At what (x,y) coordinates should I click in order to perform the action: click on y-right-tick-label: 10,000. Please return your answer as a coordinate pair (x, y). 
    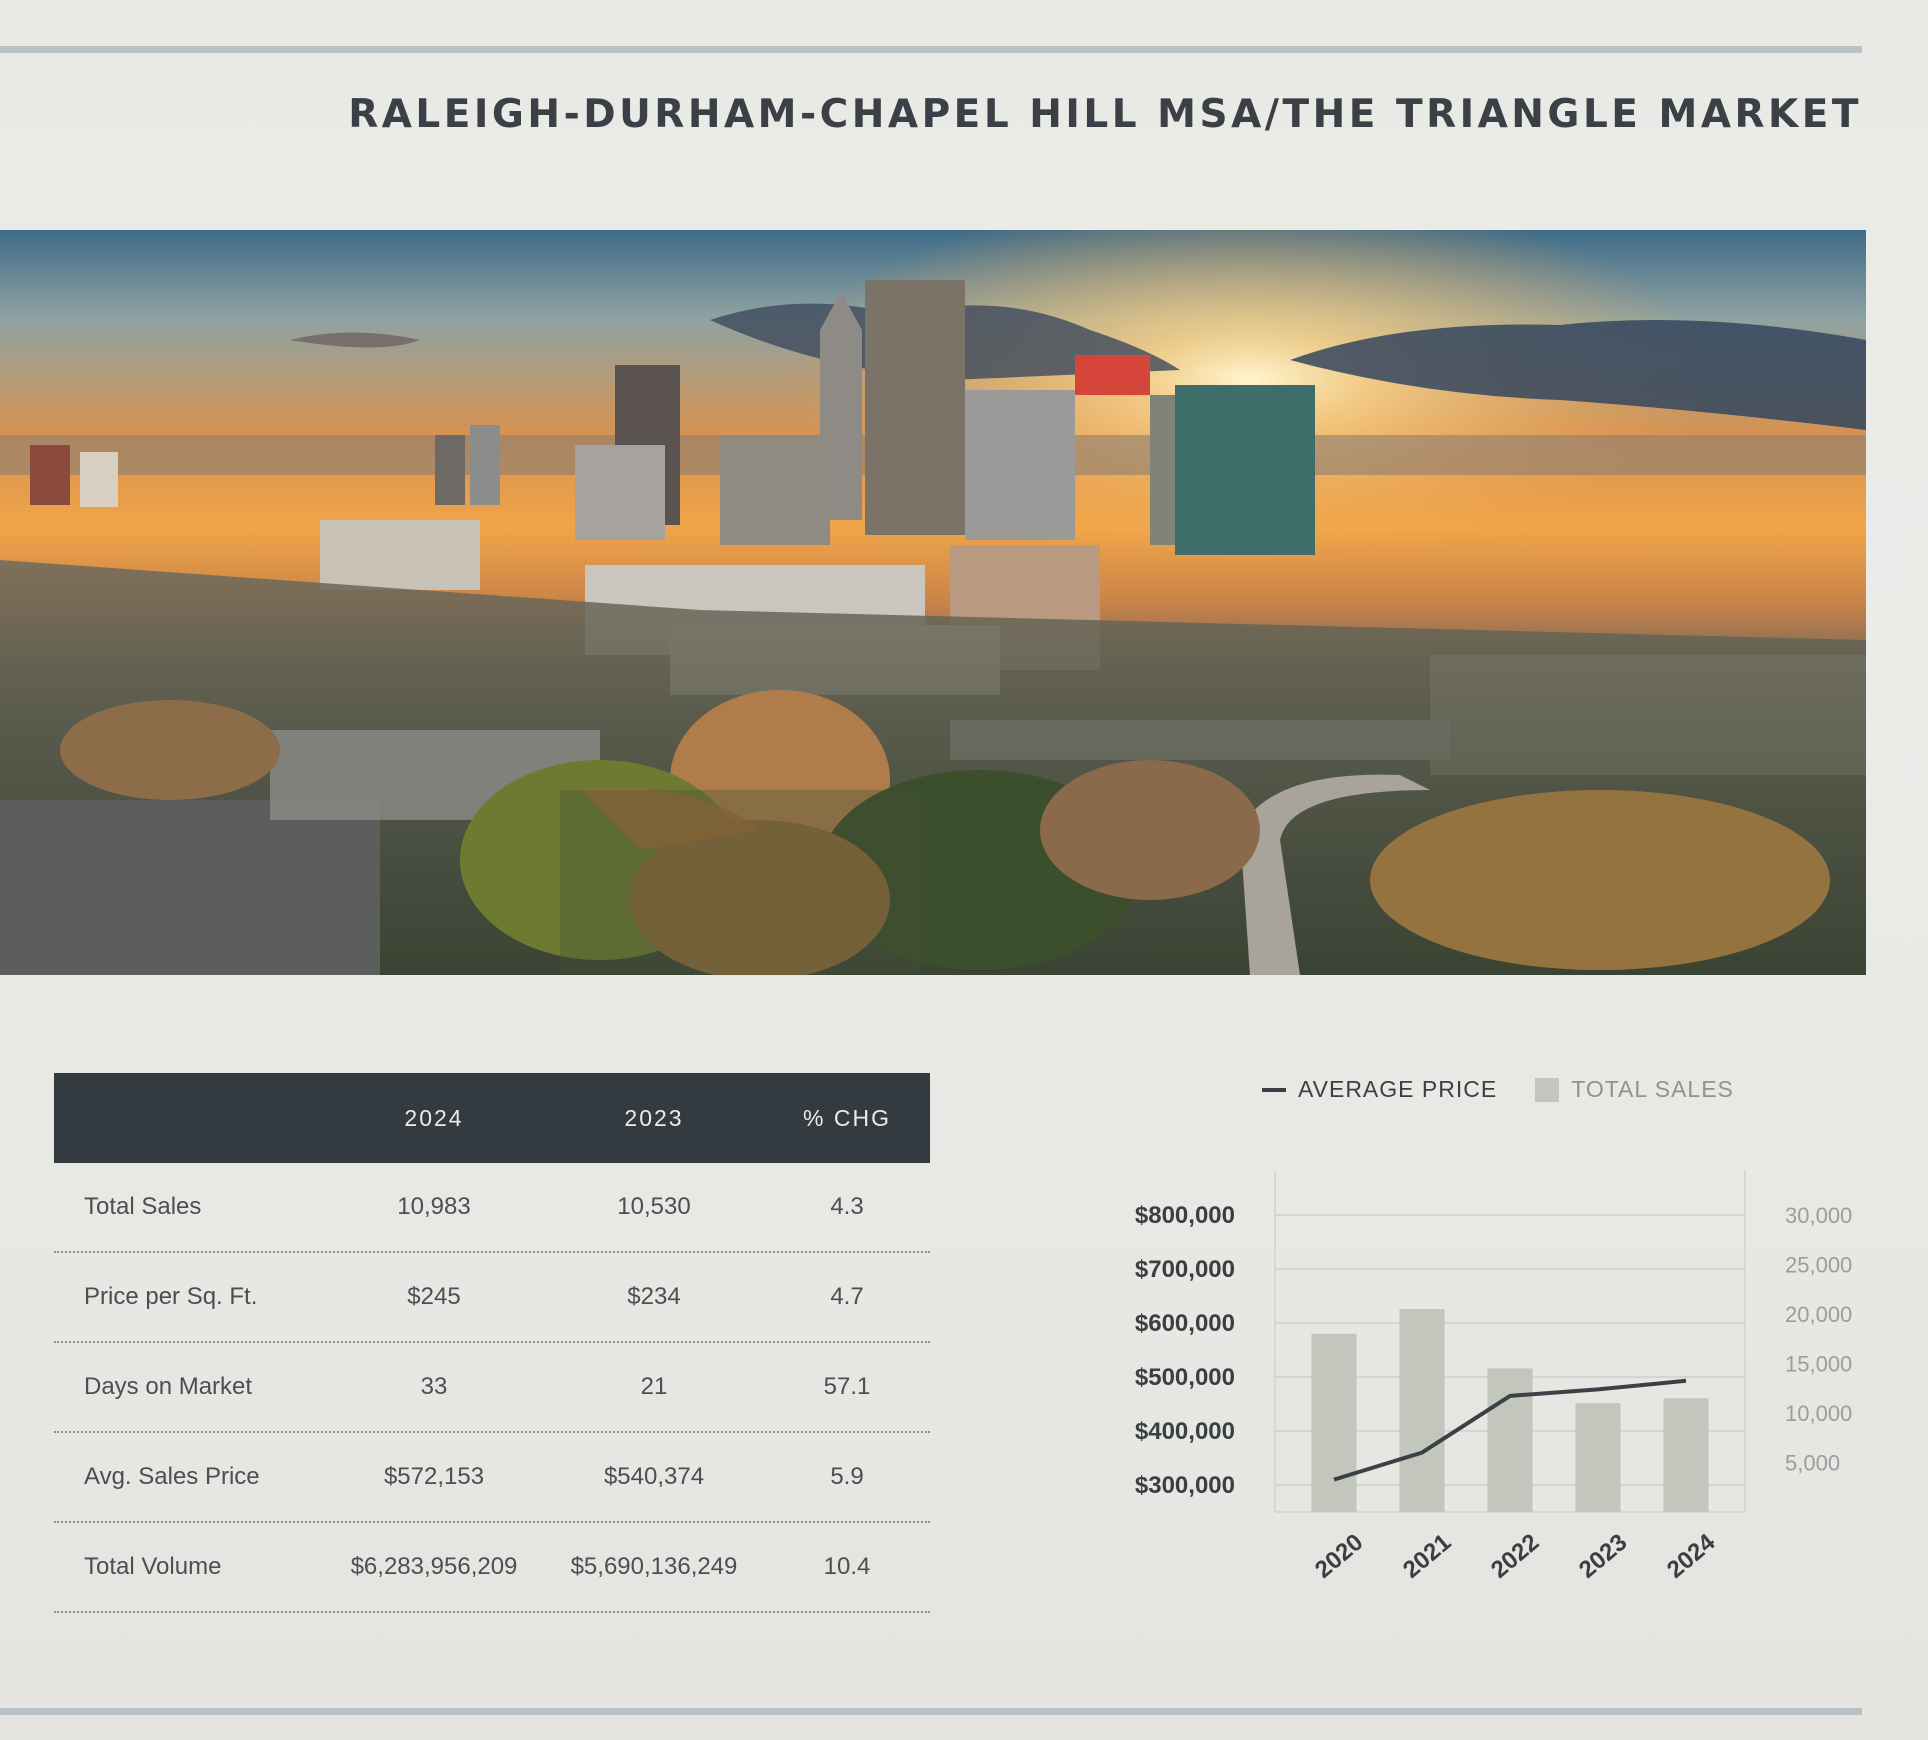
    Looking at the image, I should click on (1818, 1413).